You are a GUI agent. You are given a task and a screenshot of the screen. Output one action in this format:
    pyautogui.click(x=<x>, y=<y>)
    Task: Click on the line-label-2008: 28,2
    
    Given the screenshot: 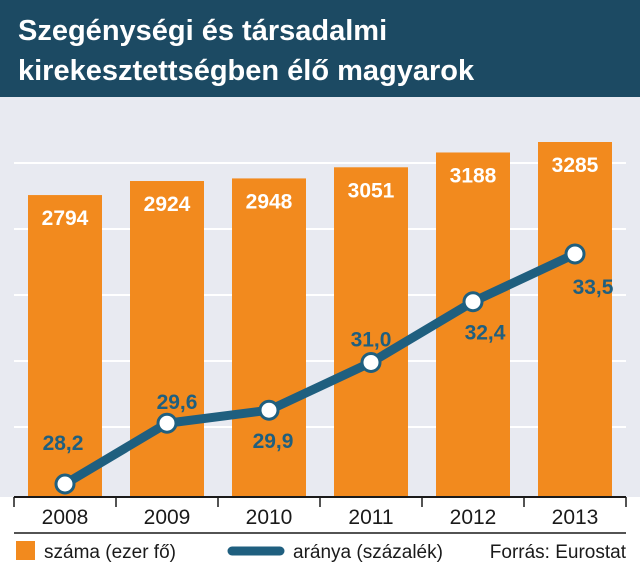 What is the action you would take?
    pyautogui.click(x=63, y=443)
    